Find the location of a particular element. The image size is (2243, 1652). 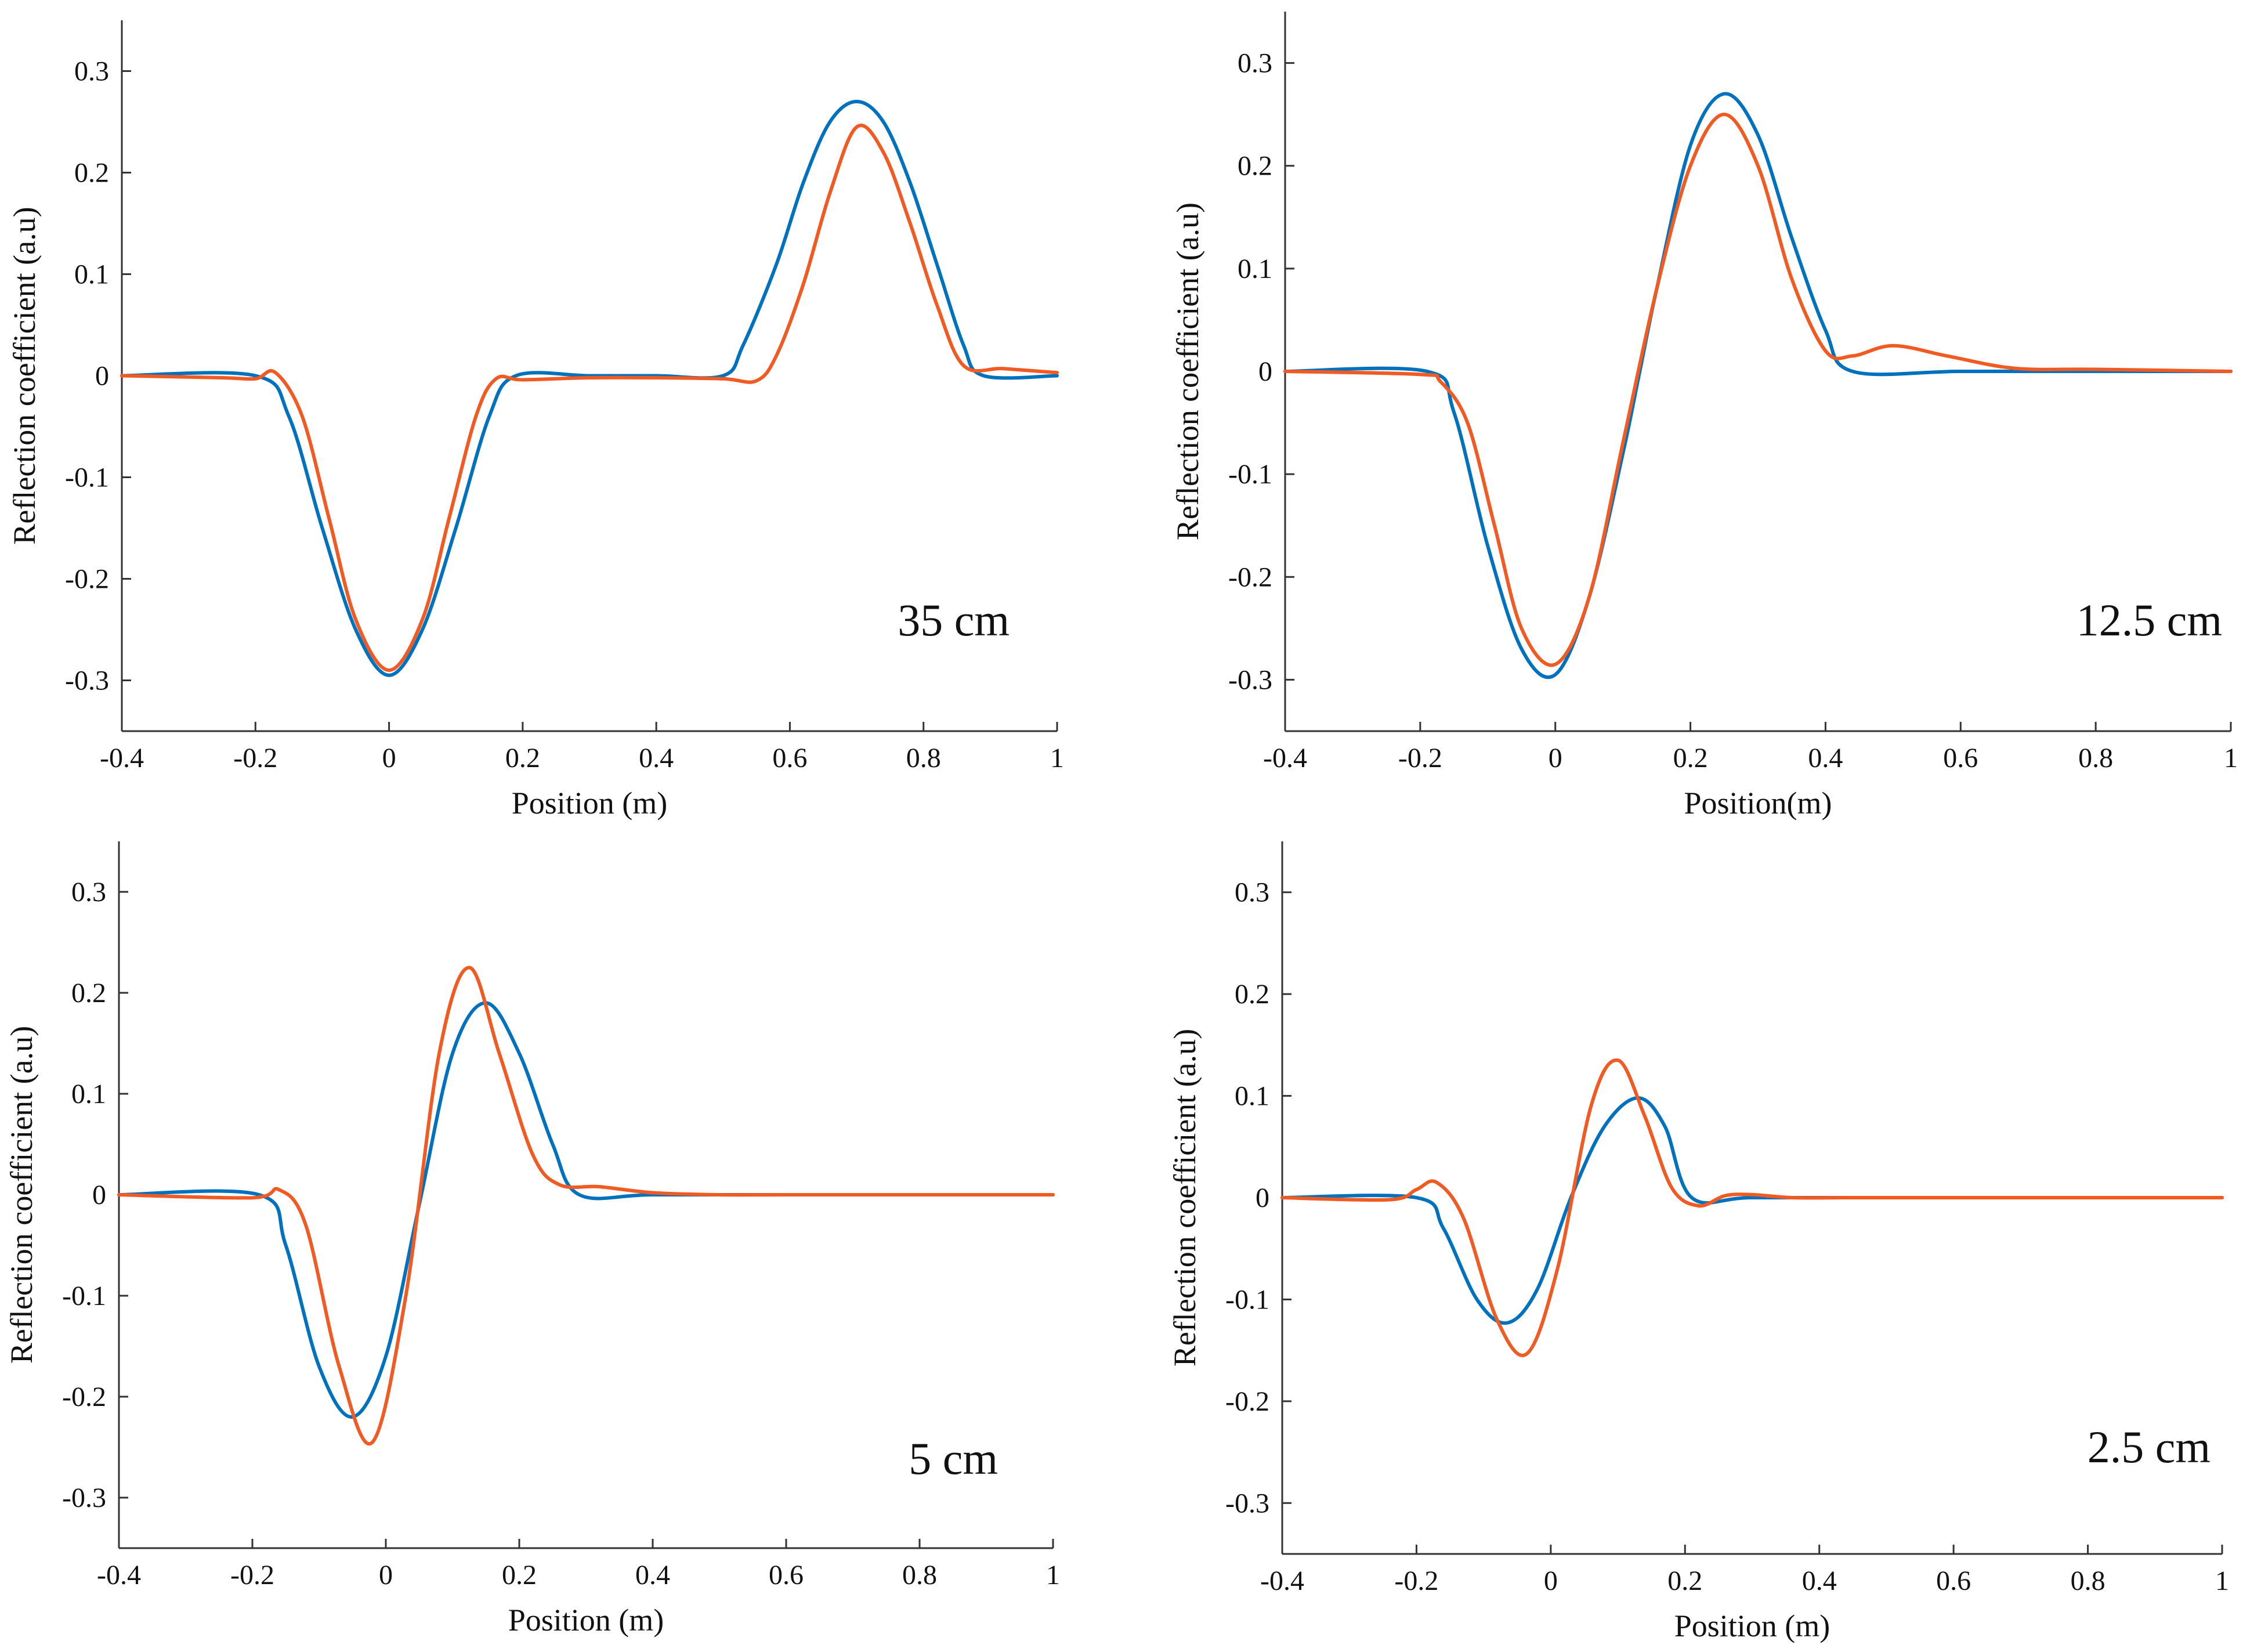

panel-annotation: 35 cm is located at coordinates (954, 620).